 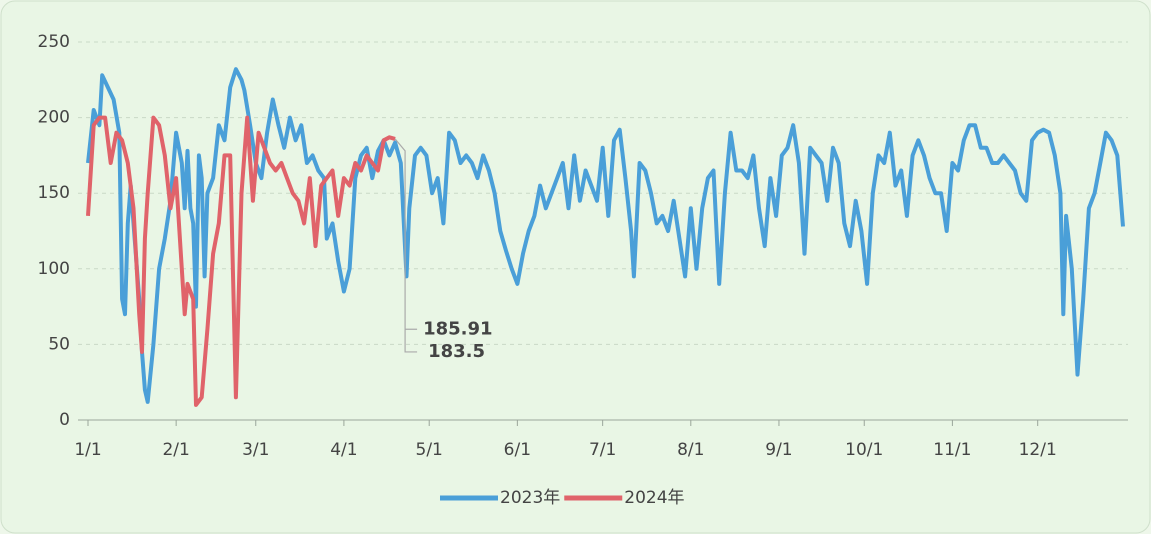 What do you see at coordinates (517, 450) in the screenshot?
I see `x-tick-label: 6/1` at bounding box center [517, 450].